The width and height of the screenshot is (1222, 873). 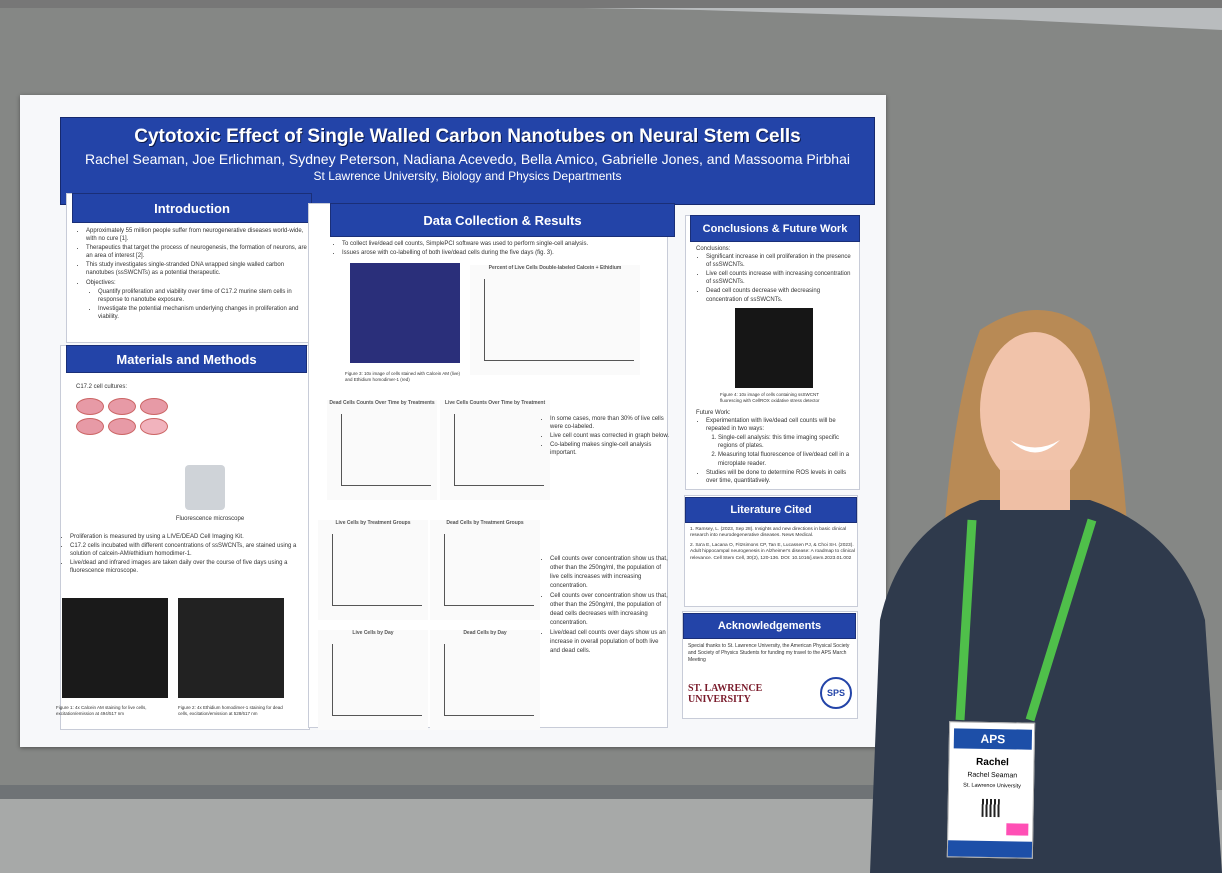 What do you see at coordinates (836, 693) in the screenshot?
I see `society-logo: SPS` at bounding box center [836, 693].